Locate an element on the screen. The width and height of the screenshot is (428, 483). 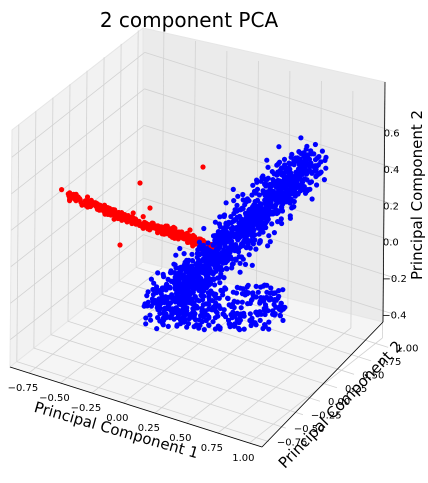
y-tick-label: 0.75 is located at coordinates (390, 362).